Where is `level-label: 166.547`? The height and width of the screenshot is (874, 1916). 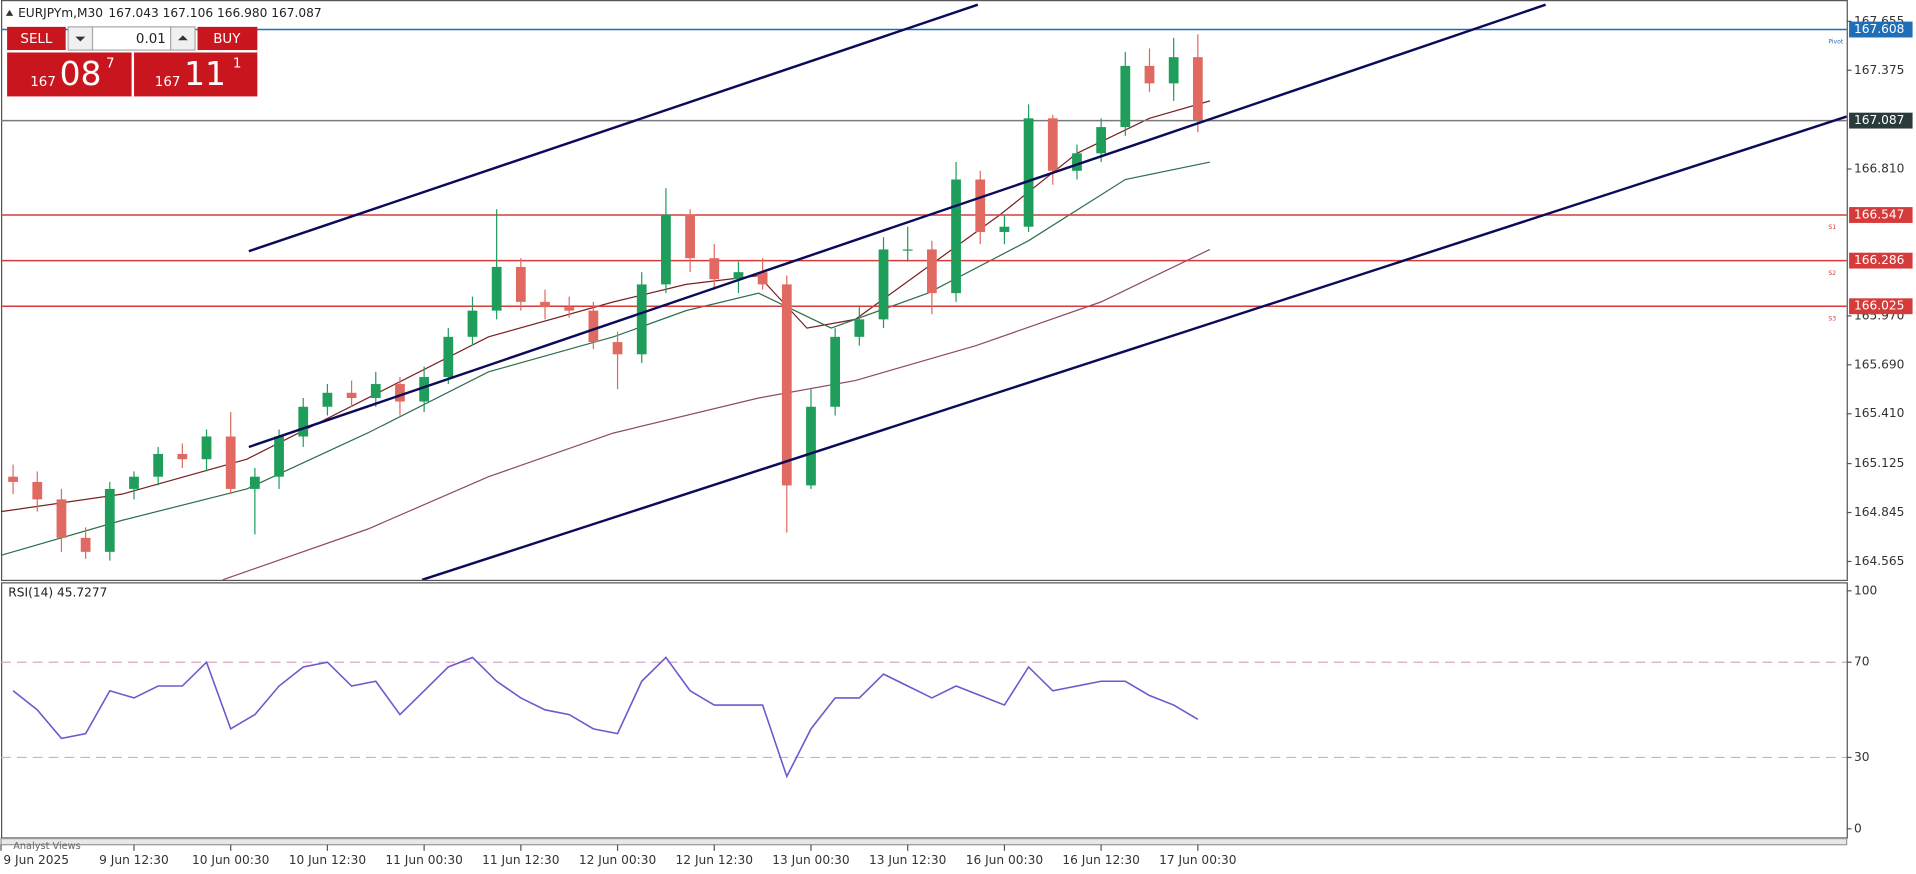
level-label: 166.547 is located at coordinates (1879, 215).